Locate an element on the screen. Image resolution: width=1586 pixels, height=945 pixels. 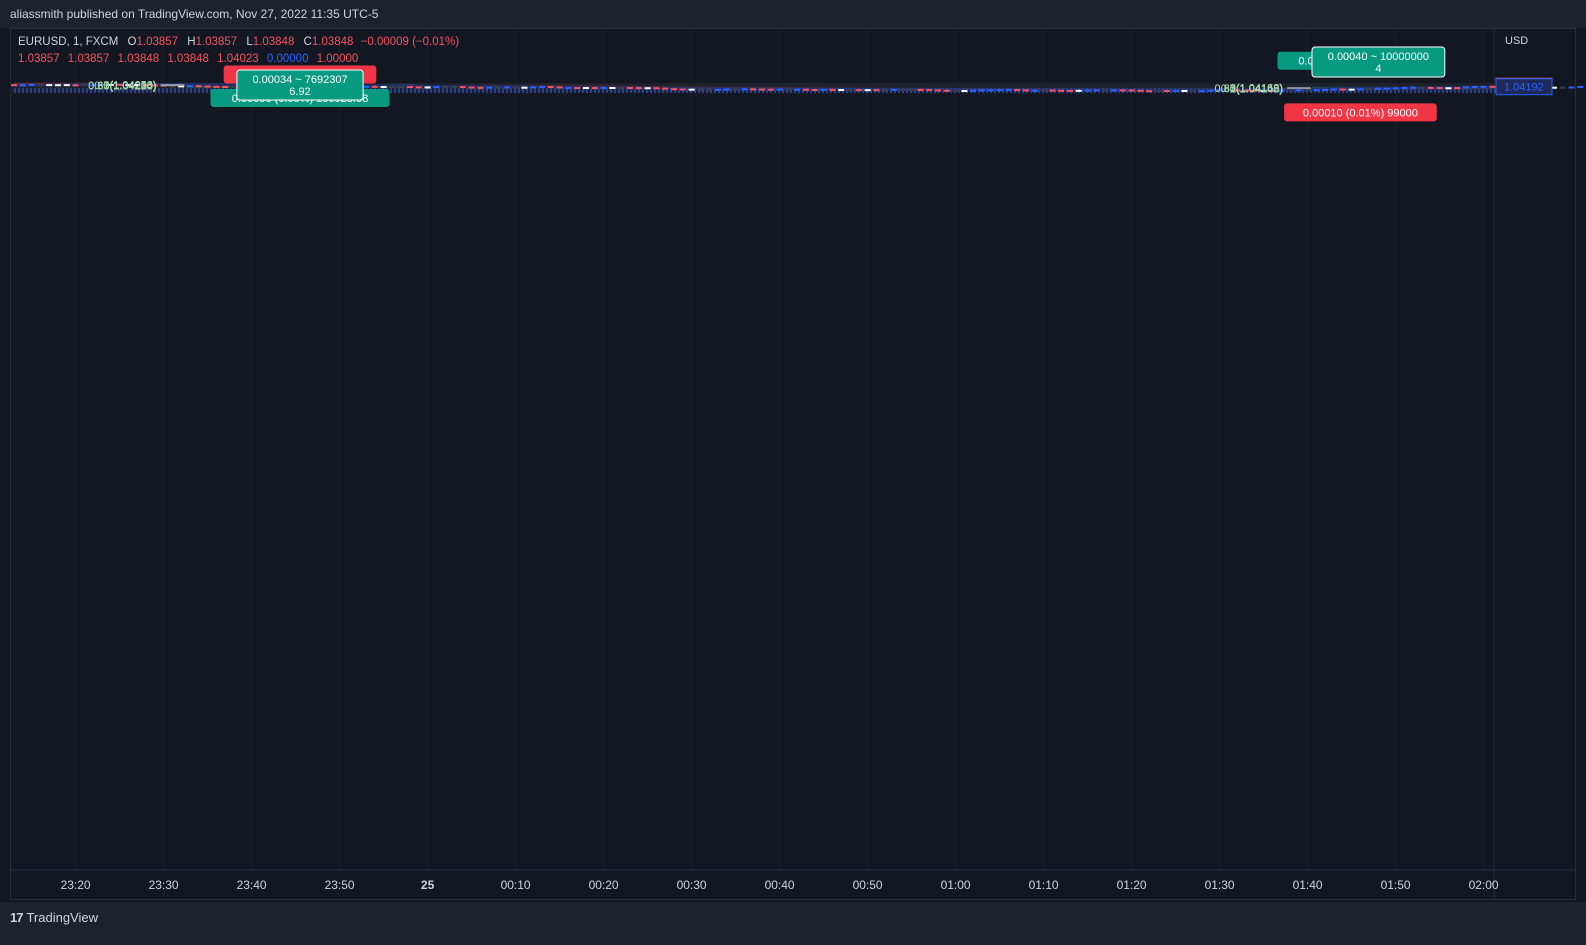
fib-level-label: 0.33(1.04235) is located at coordinates (122, 86).